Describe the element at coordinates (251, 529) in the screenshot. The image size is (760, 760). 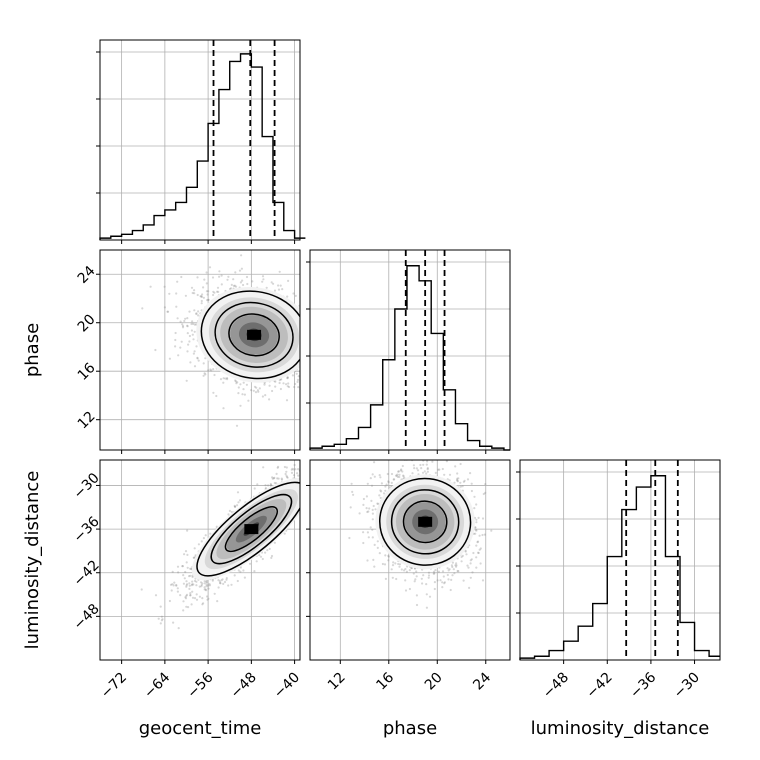
I see `contour-line` at that location.